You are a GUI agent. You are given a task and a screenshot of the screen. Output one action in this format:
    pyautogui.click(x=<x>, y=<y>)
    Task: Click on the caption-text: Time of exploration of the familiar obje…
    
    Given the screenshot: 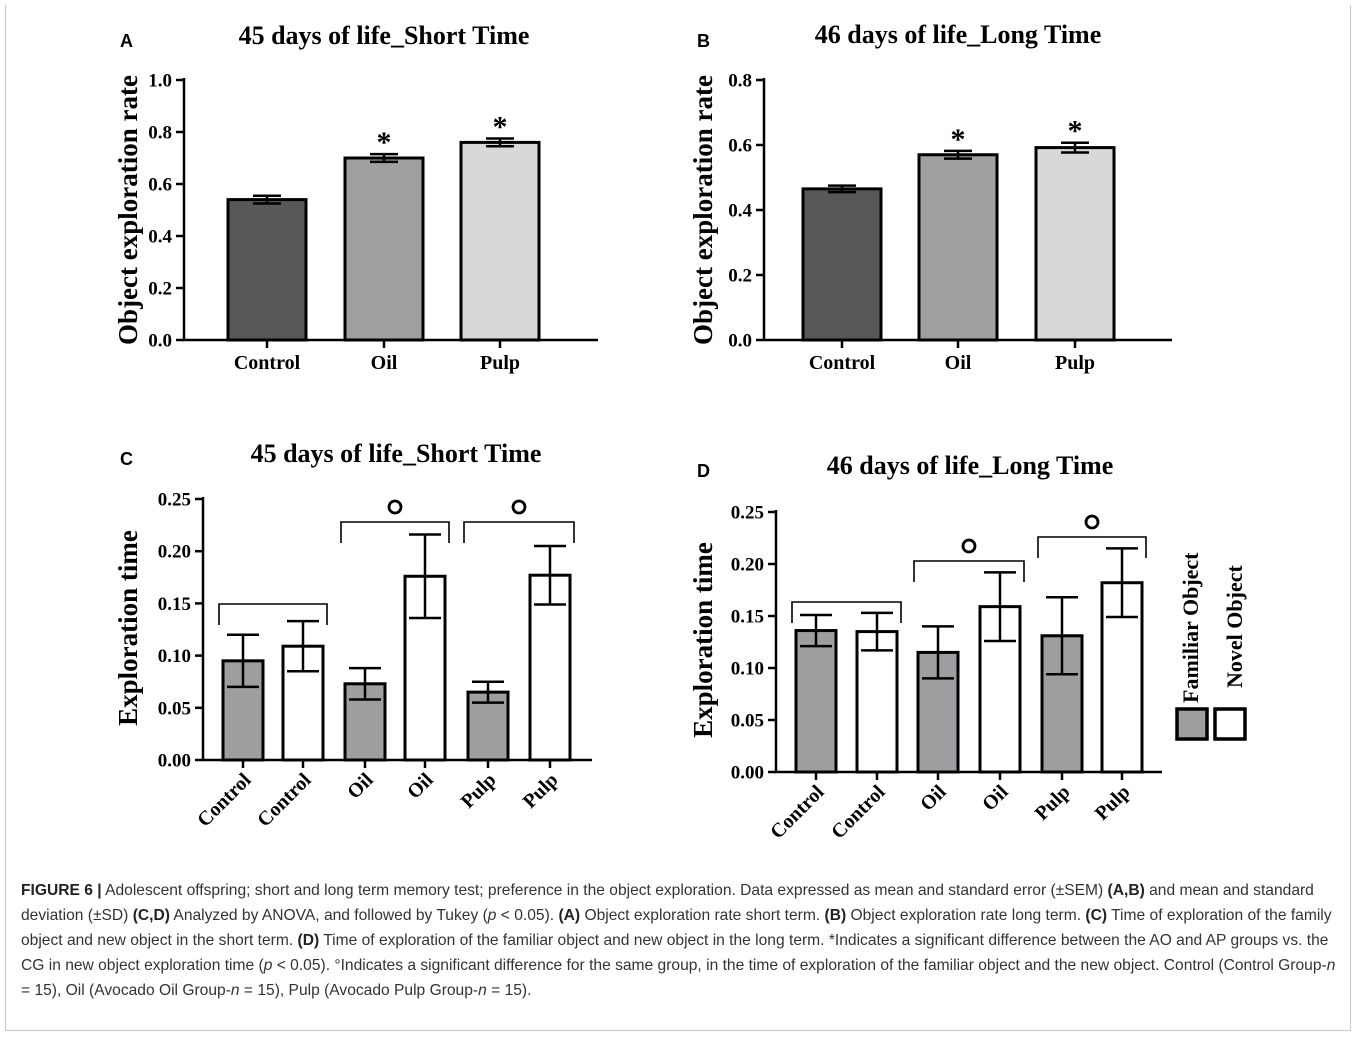 What is the action you would take?
    pyautogui.click(x=675, y=953)
    